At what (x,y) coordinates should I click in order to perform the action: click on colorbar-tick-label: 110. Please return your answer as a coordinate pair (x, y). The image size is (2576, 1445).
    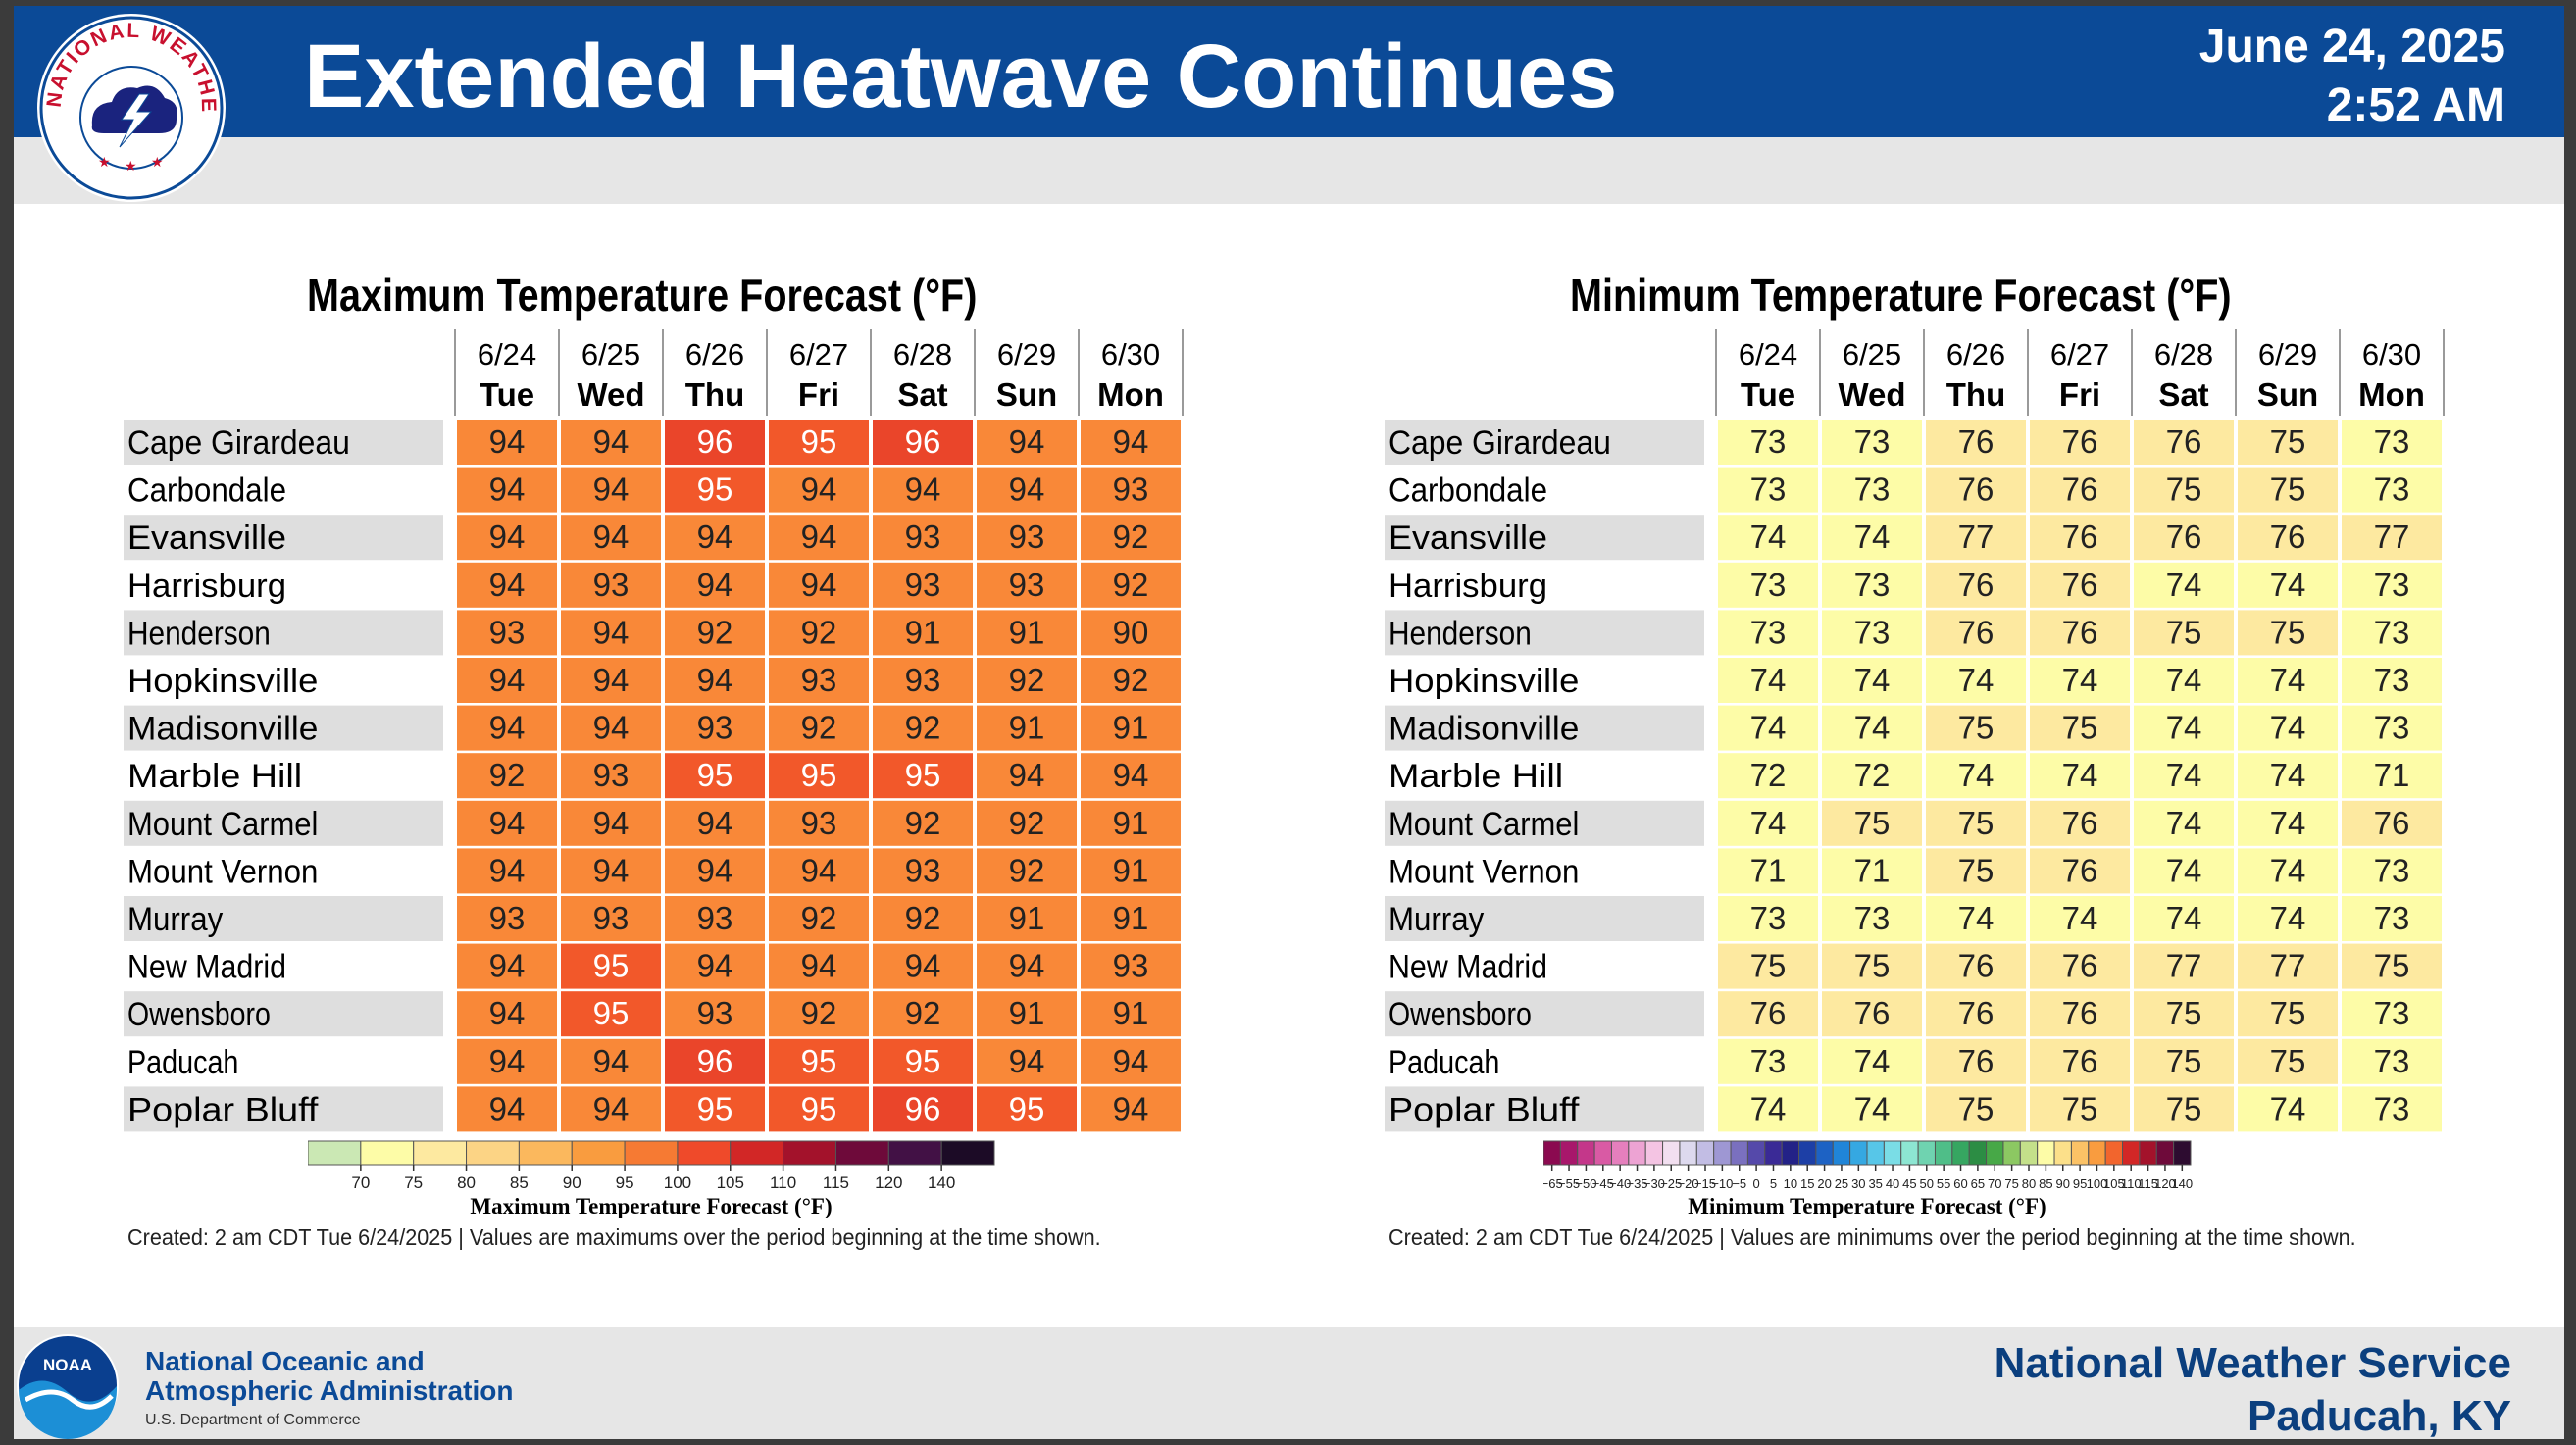
    Looking at the image, I should click on (783, 1183).